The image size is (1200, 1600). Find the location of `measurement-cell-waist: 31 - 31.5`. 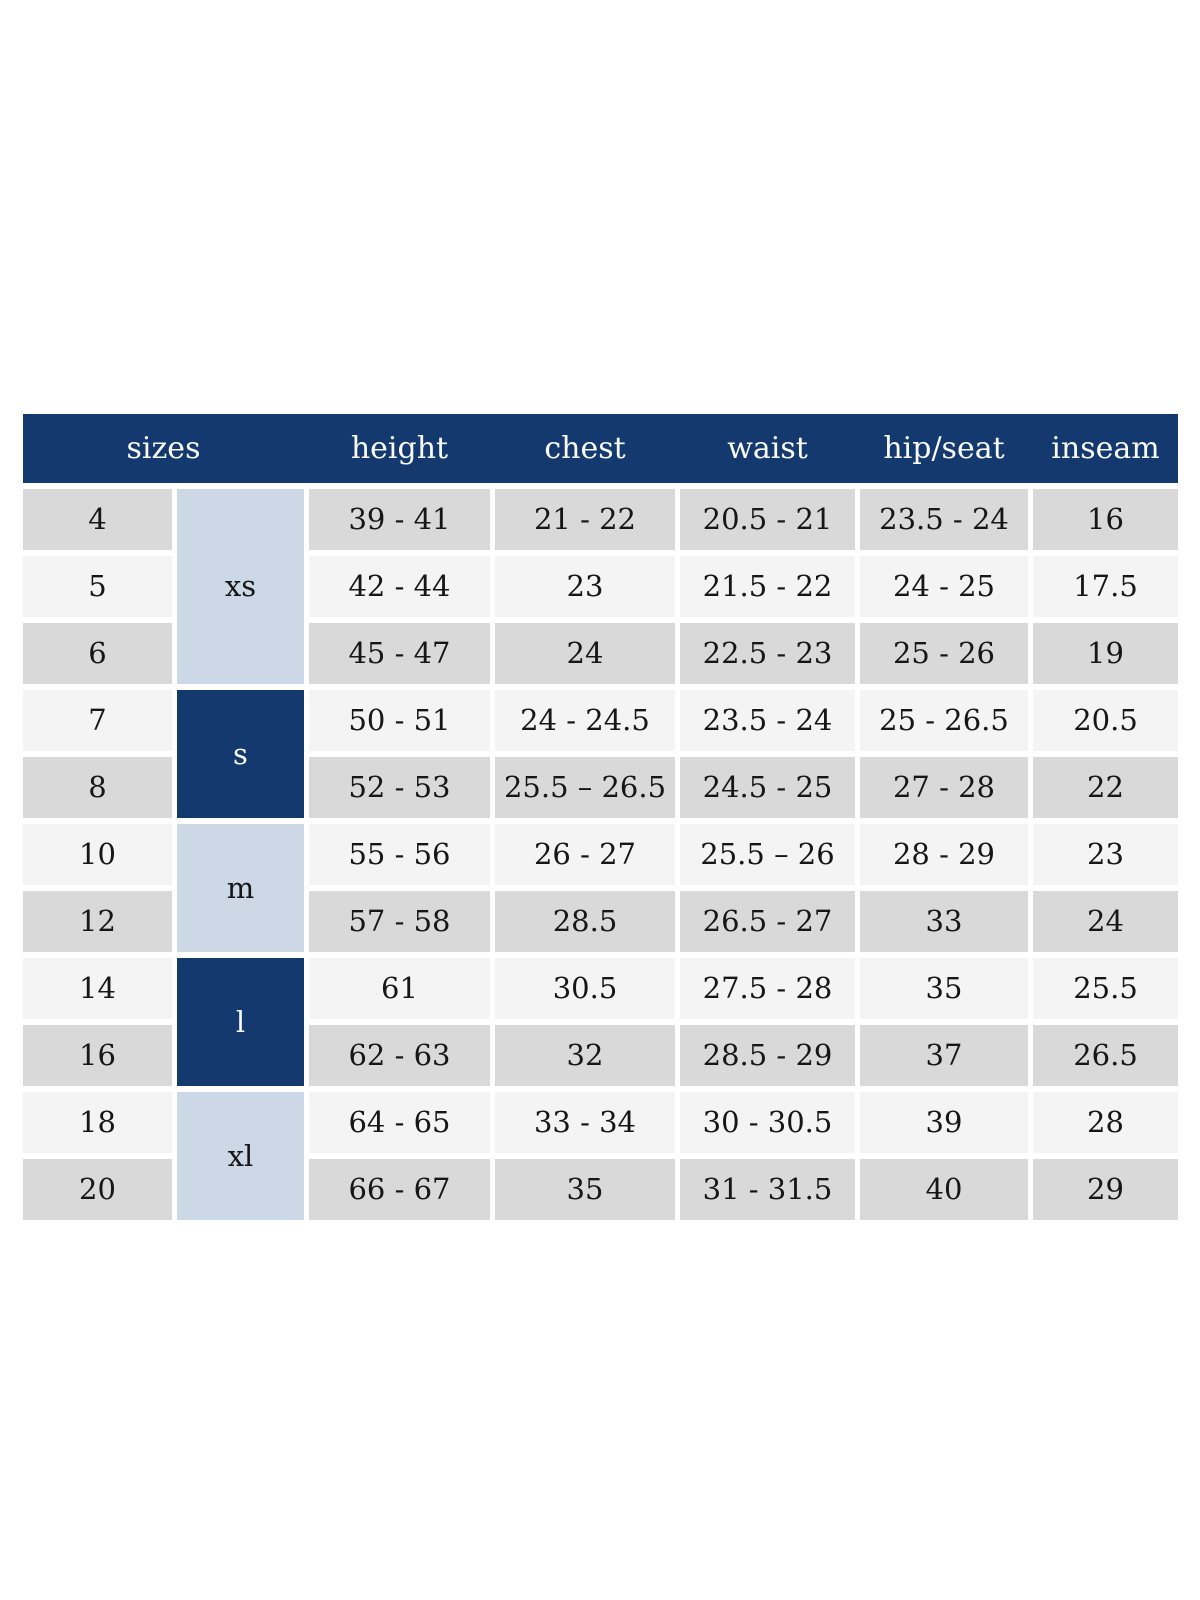

measurement-cell-waist: 31 - 31.5 is located at coordinates (767, 1189).